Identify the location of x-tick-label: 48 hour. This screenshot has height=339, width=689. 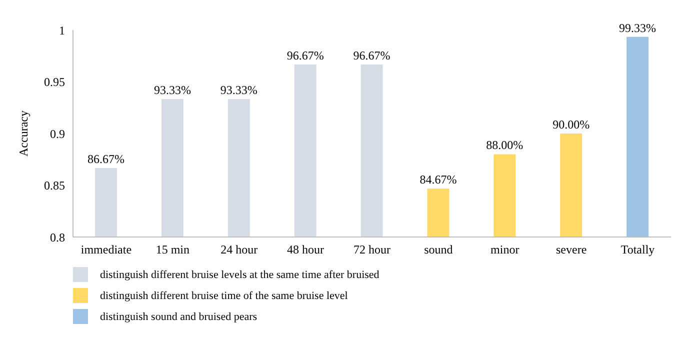
(305, 249).